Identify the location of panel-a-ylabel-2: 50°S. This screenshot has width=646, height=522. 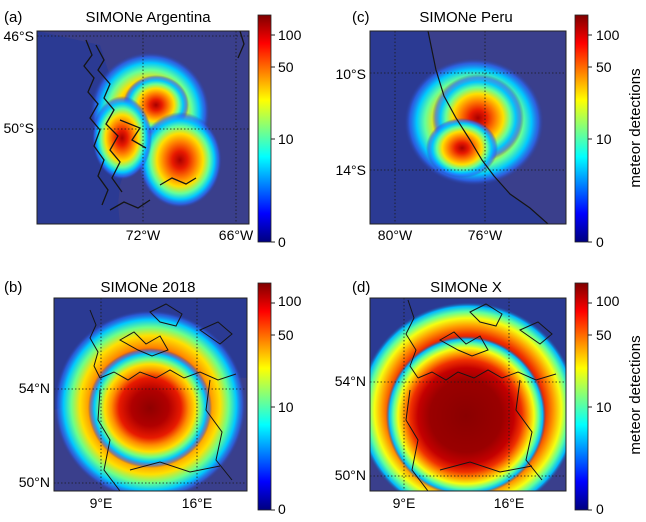
(18, 128).